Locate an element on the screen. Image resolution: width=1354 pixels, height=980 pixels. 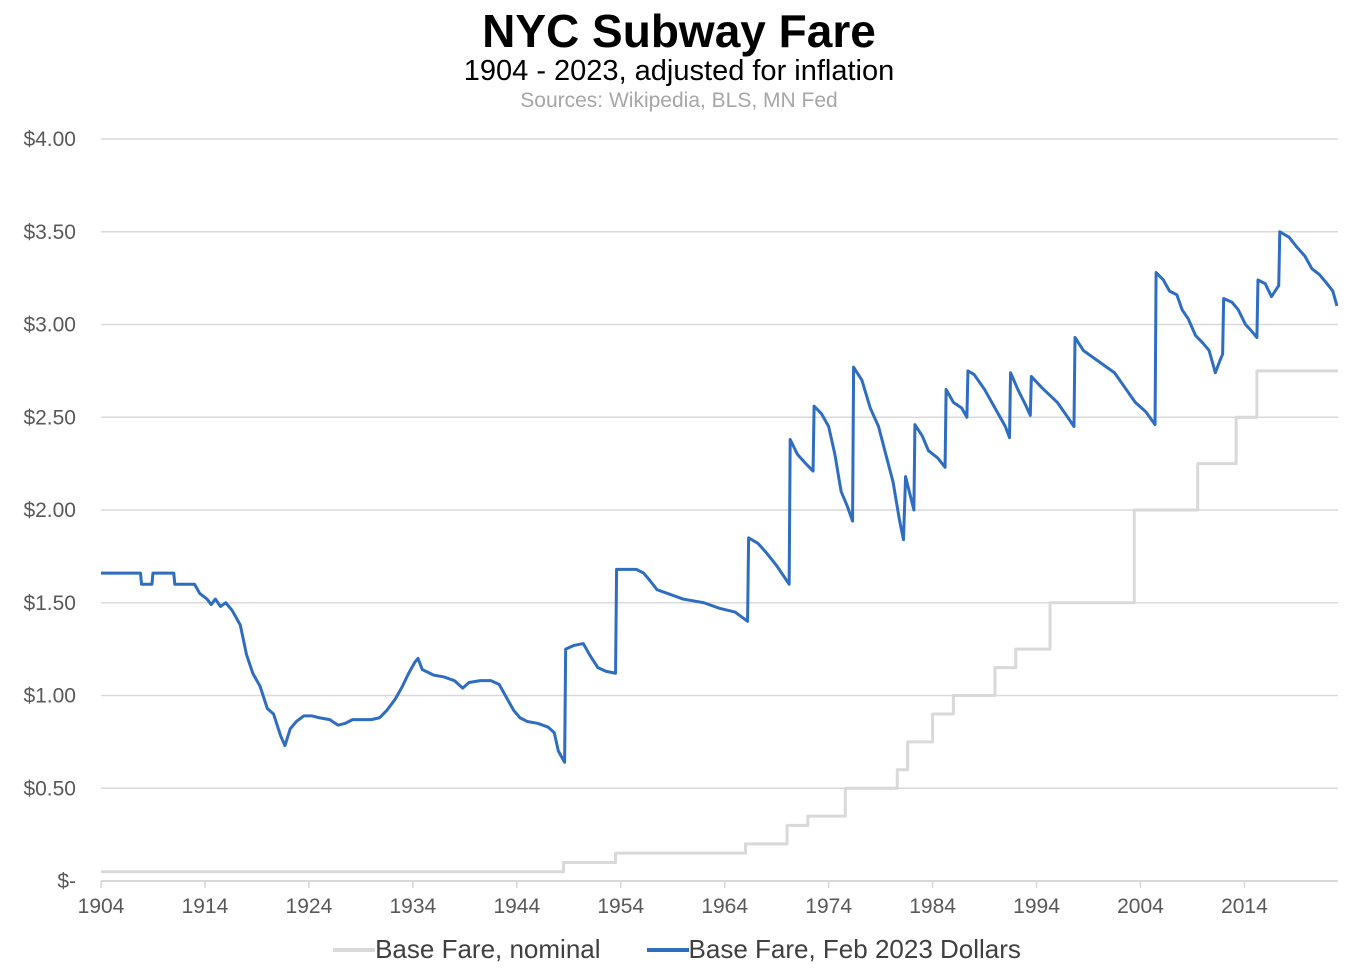
x-tick-label: 1934 is located at coordinates (412, 906).